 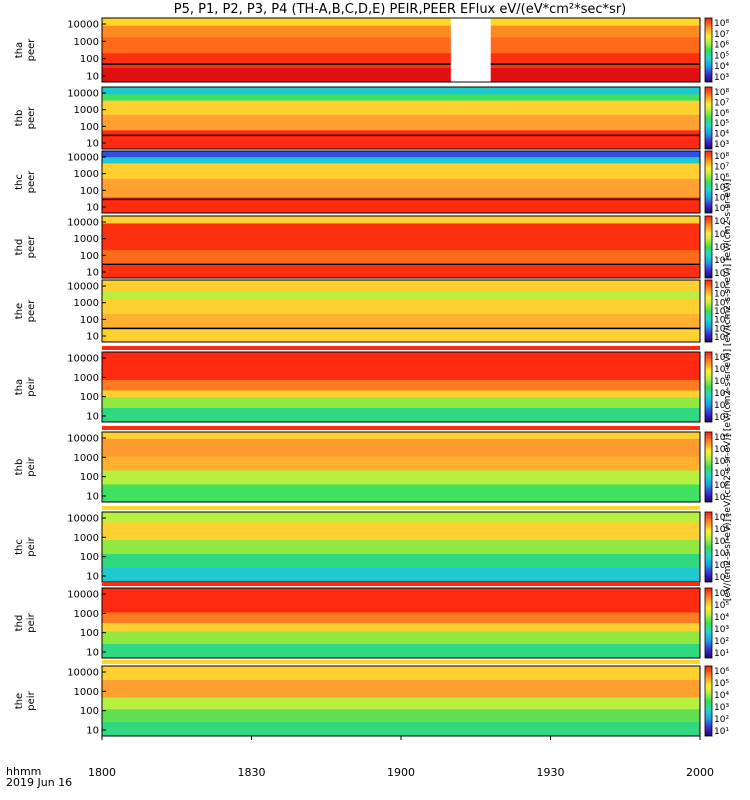 What do you see at coordinates (19, 701) in the screenshot?
I see `panel-probe-label: the` at bounding box center [19, 701].